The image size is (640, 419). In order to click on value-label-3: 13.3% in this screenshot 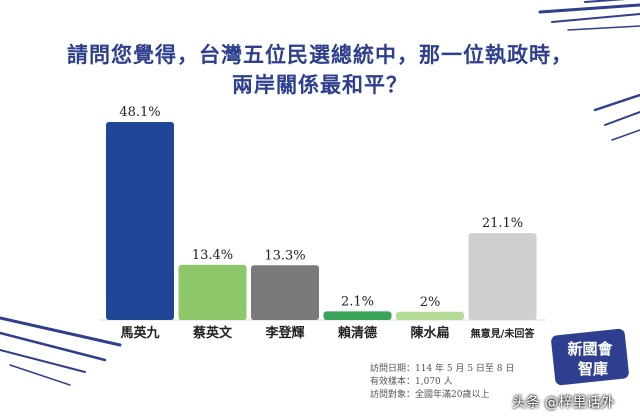, I will do `click(284, 255)`.